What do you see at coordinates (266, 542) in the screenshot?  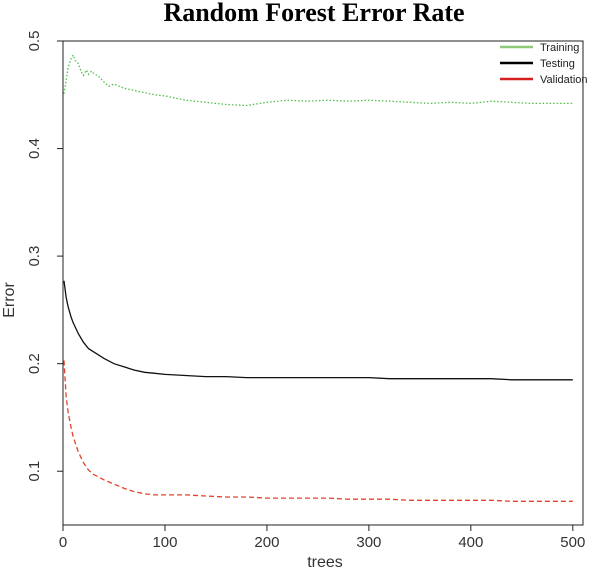 I see `x-tick-label: 200` at bounding box center [266, 542].